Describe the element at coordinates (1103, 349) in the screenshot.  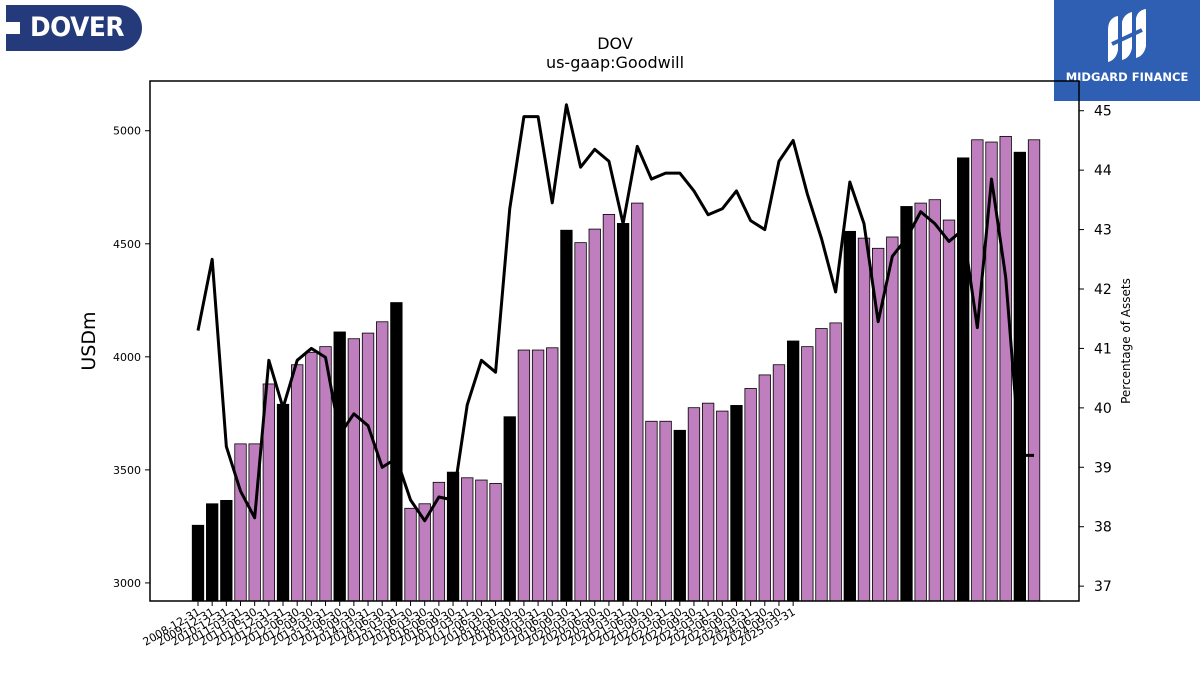
I see `y2-tick-label: 41` at that location.